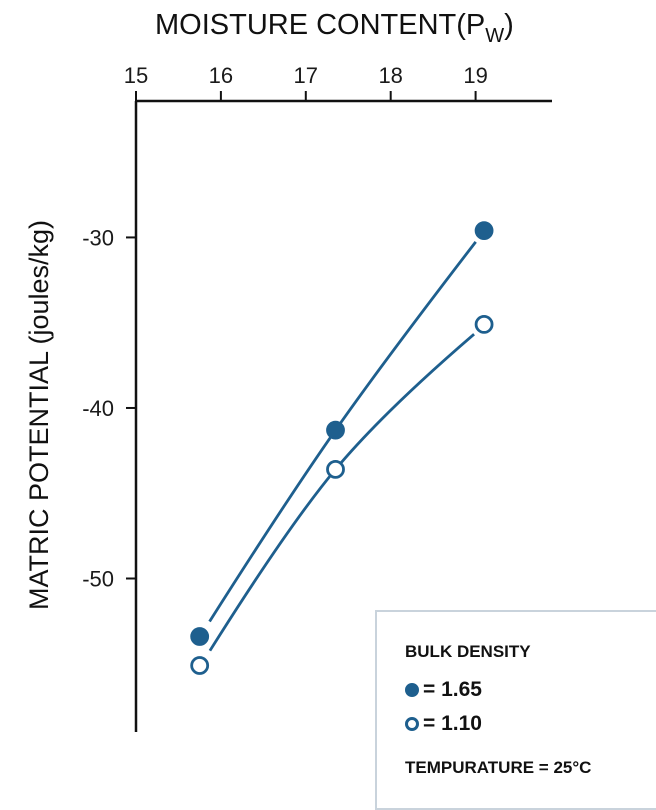 This screenshot has height=810, width=656. Describe the element at coordinates (412, 690) in the screenshot. I see `filled-circle-icon` at that location.